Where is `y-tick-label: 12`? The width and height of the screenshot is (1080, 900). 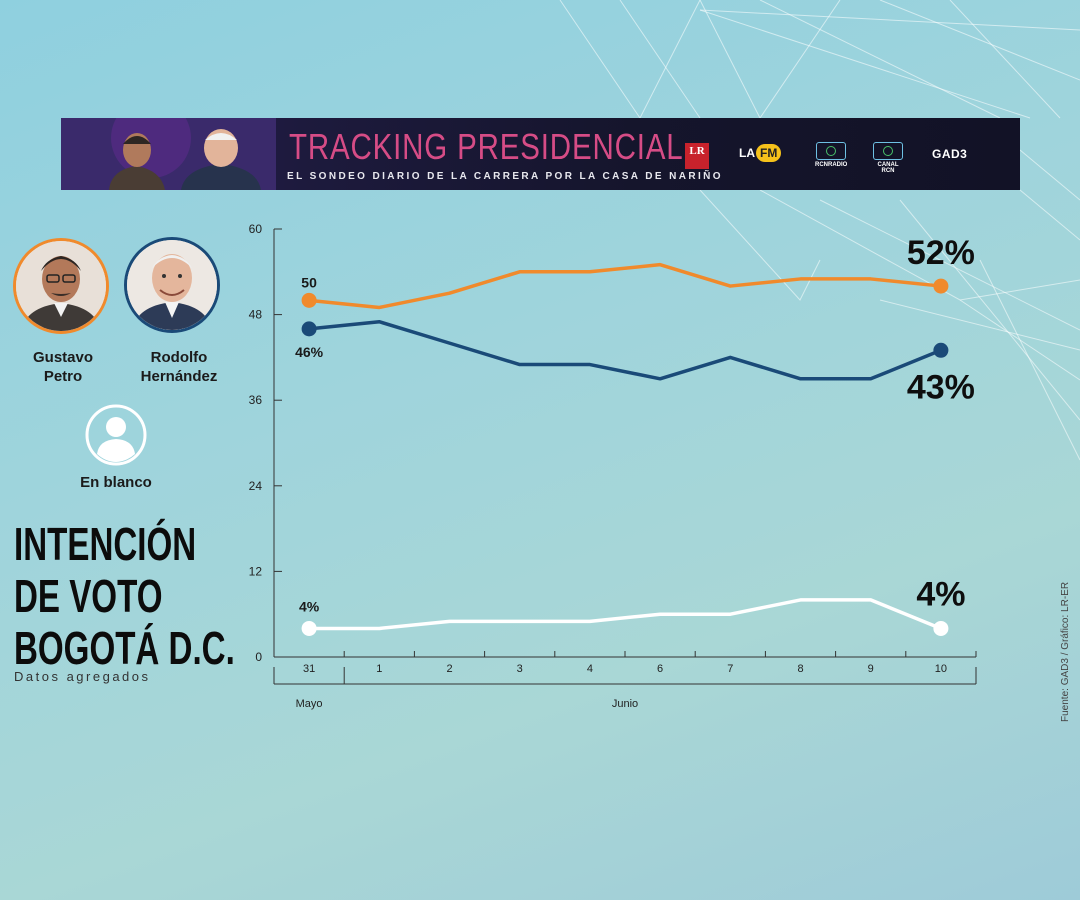
y-tick-label: 12 is located at coordinates (256, 571).